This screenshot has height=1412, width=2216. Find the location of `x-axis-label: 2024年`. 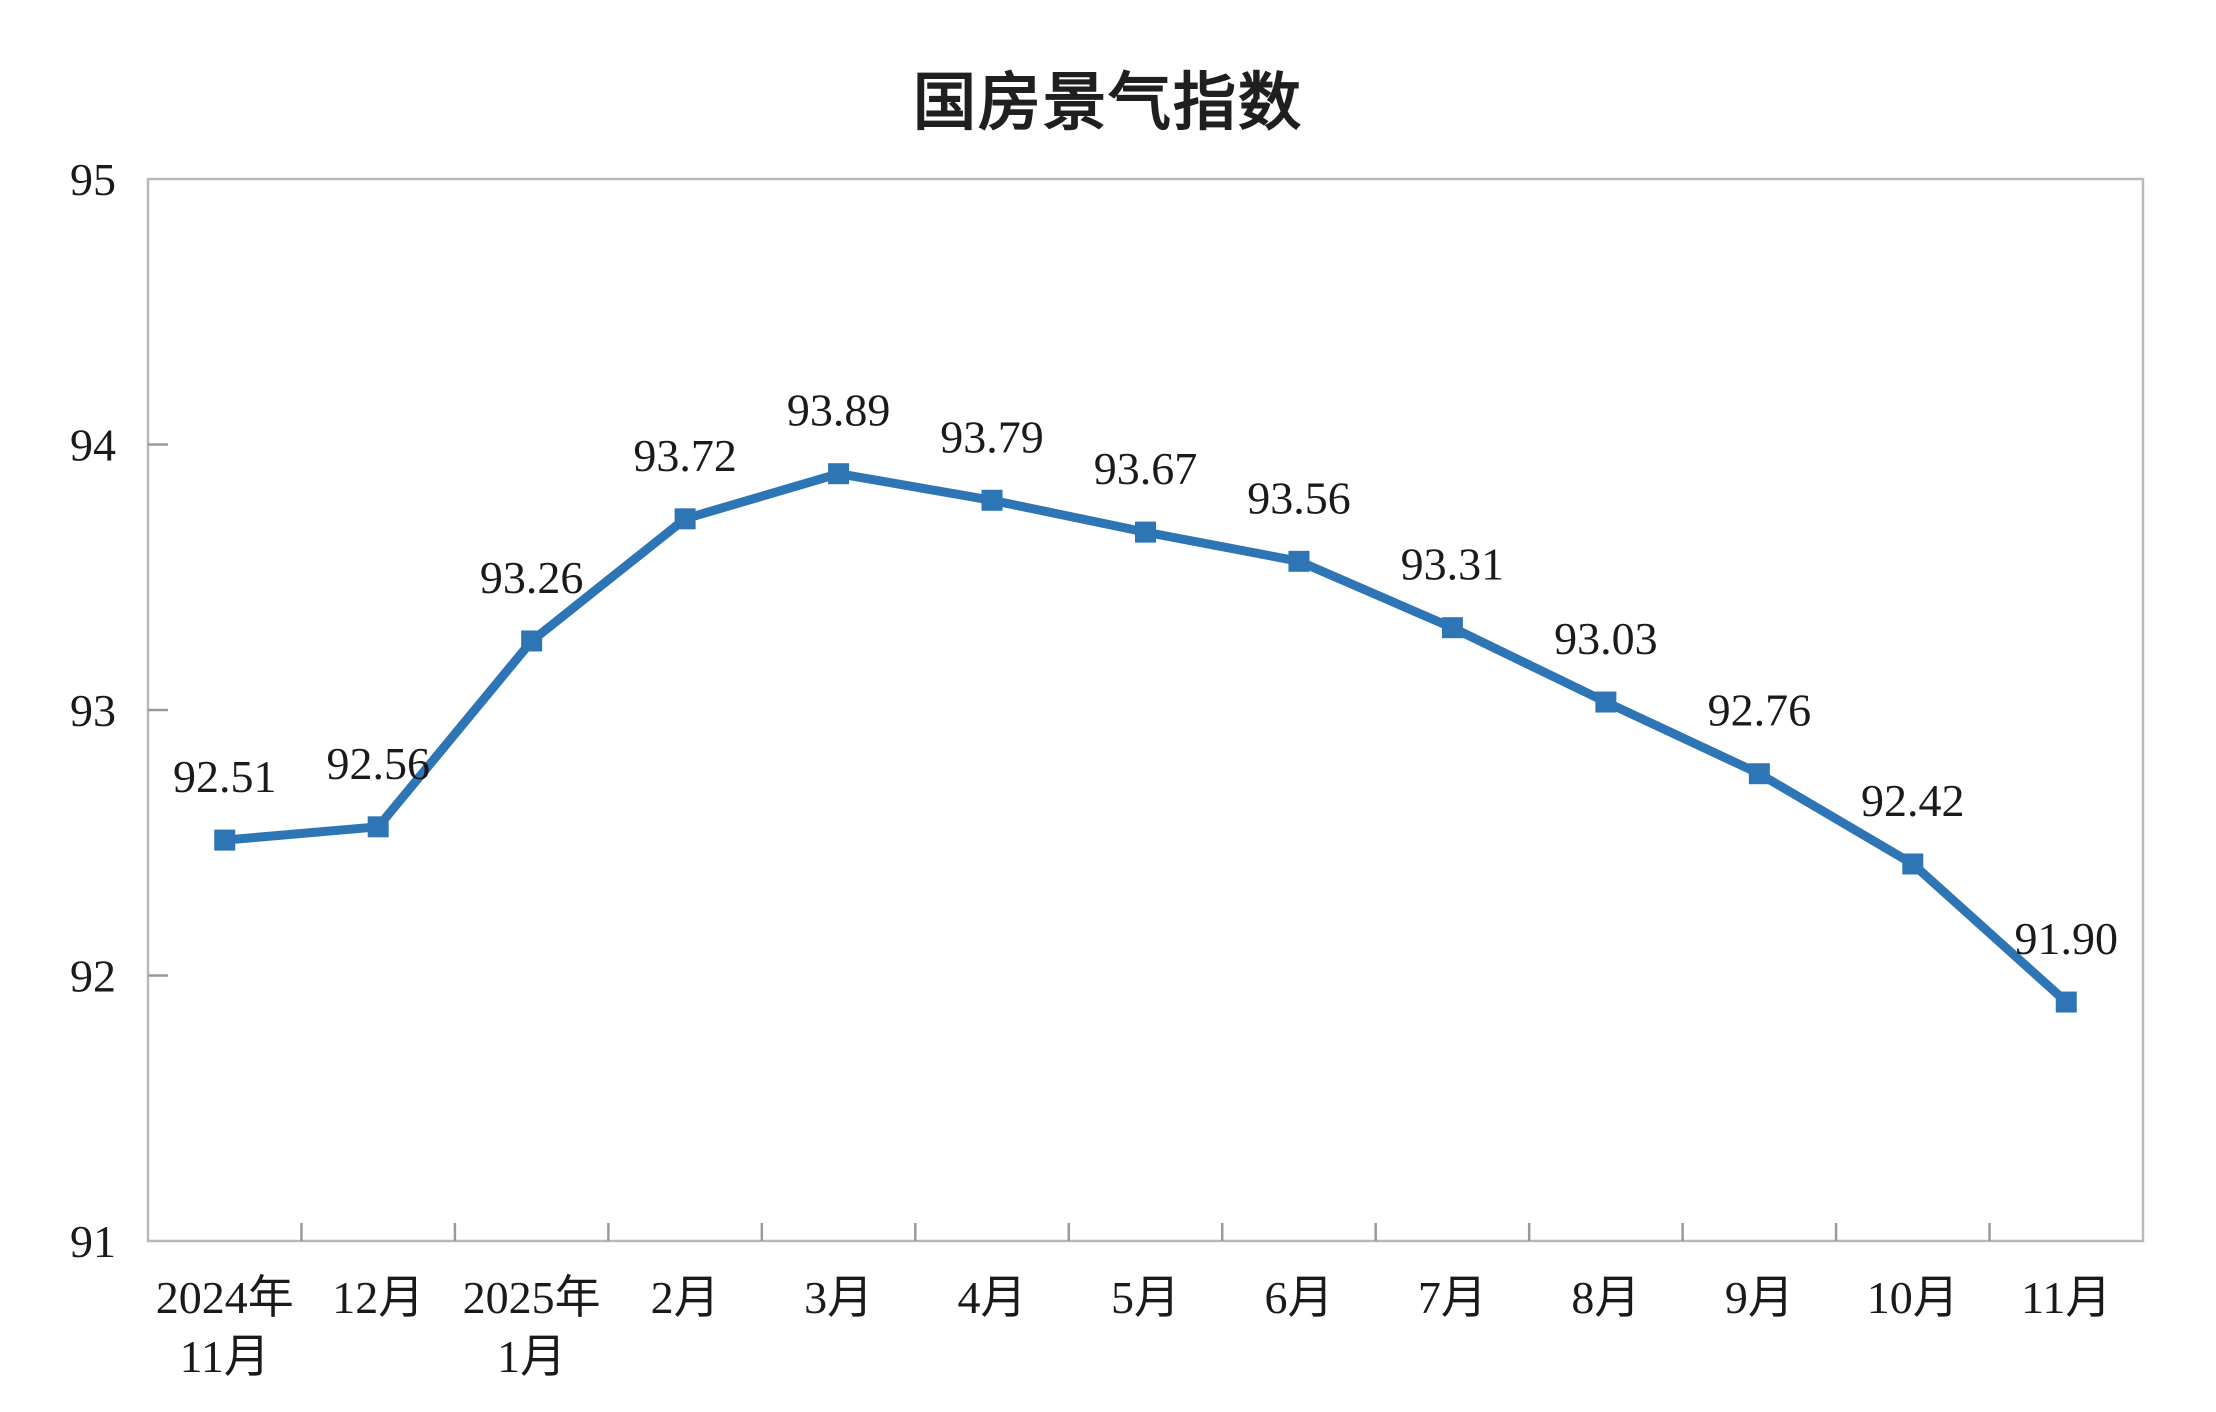

x-axis-label: 2024年 is located at coordinates (225, 1297).